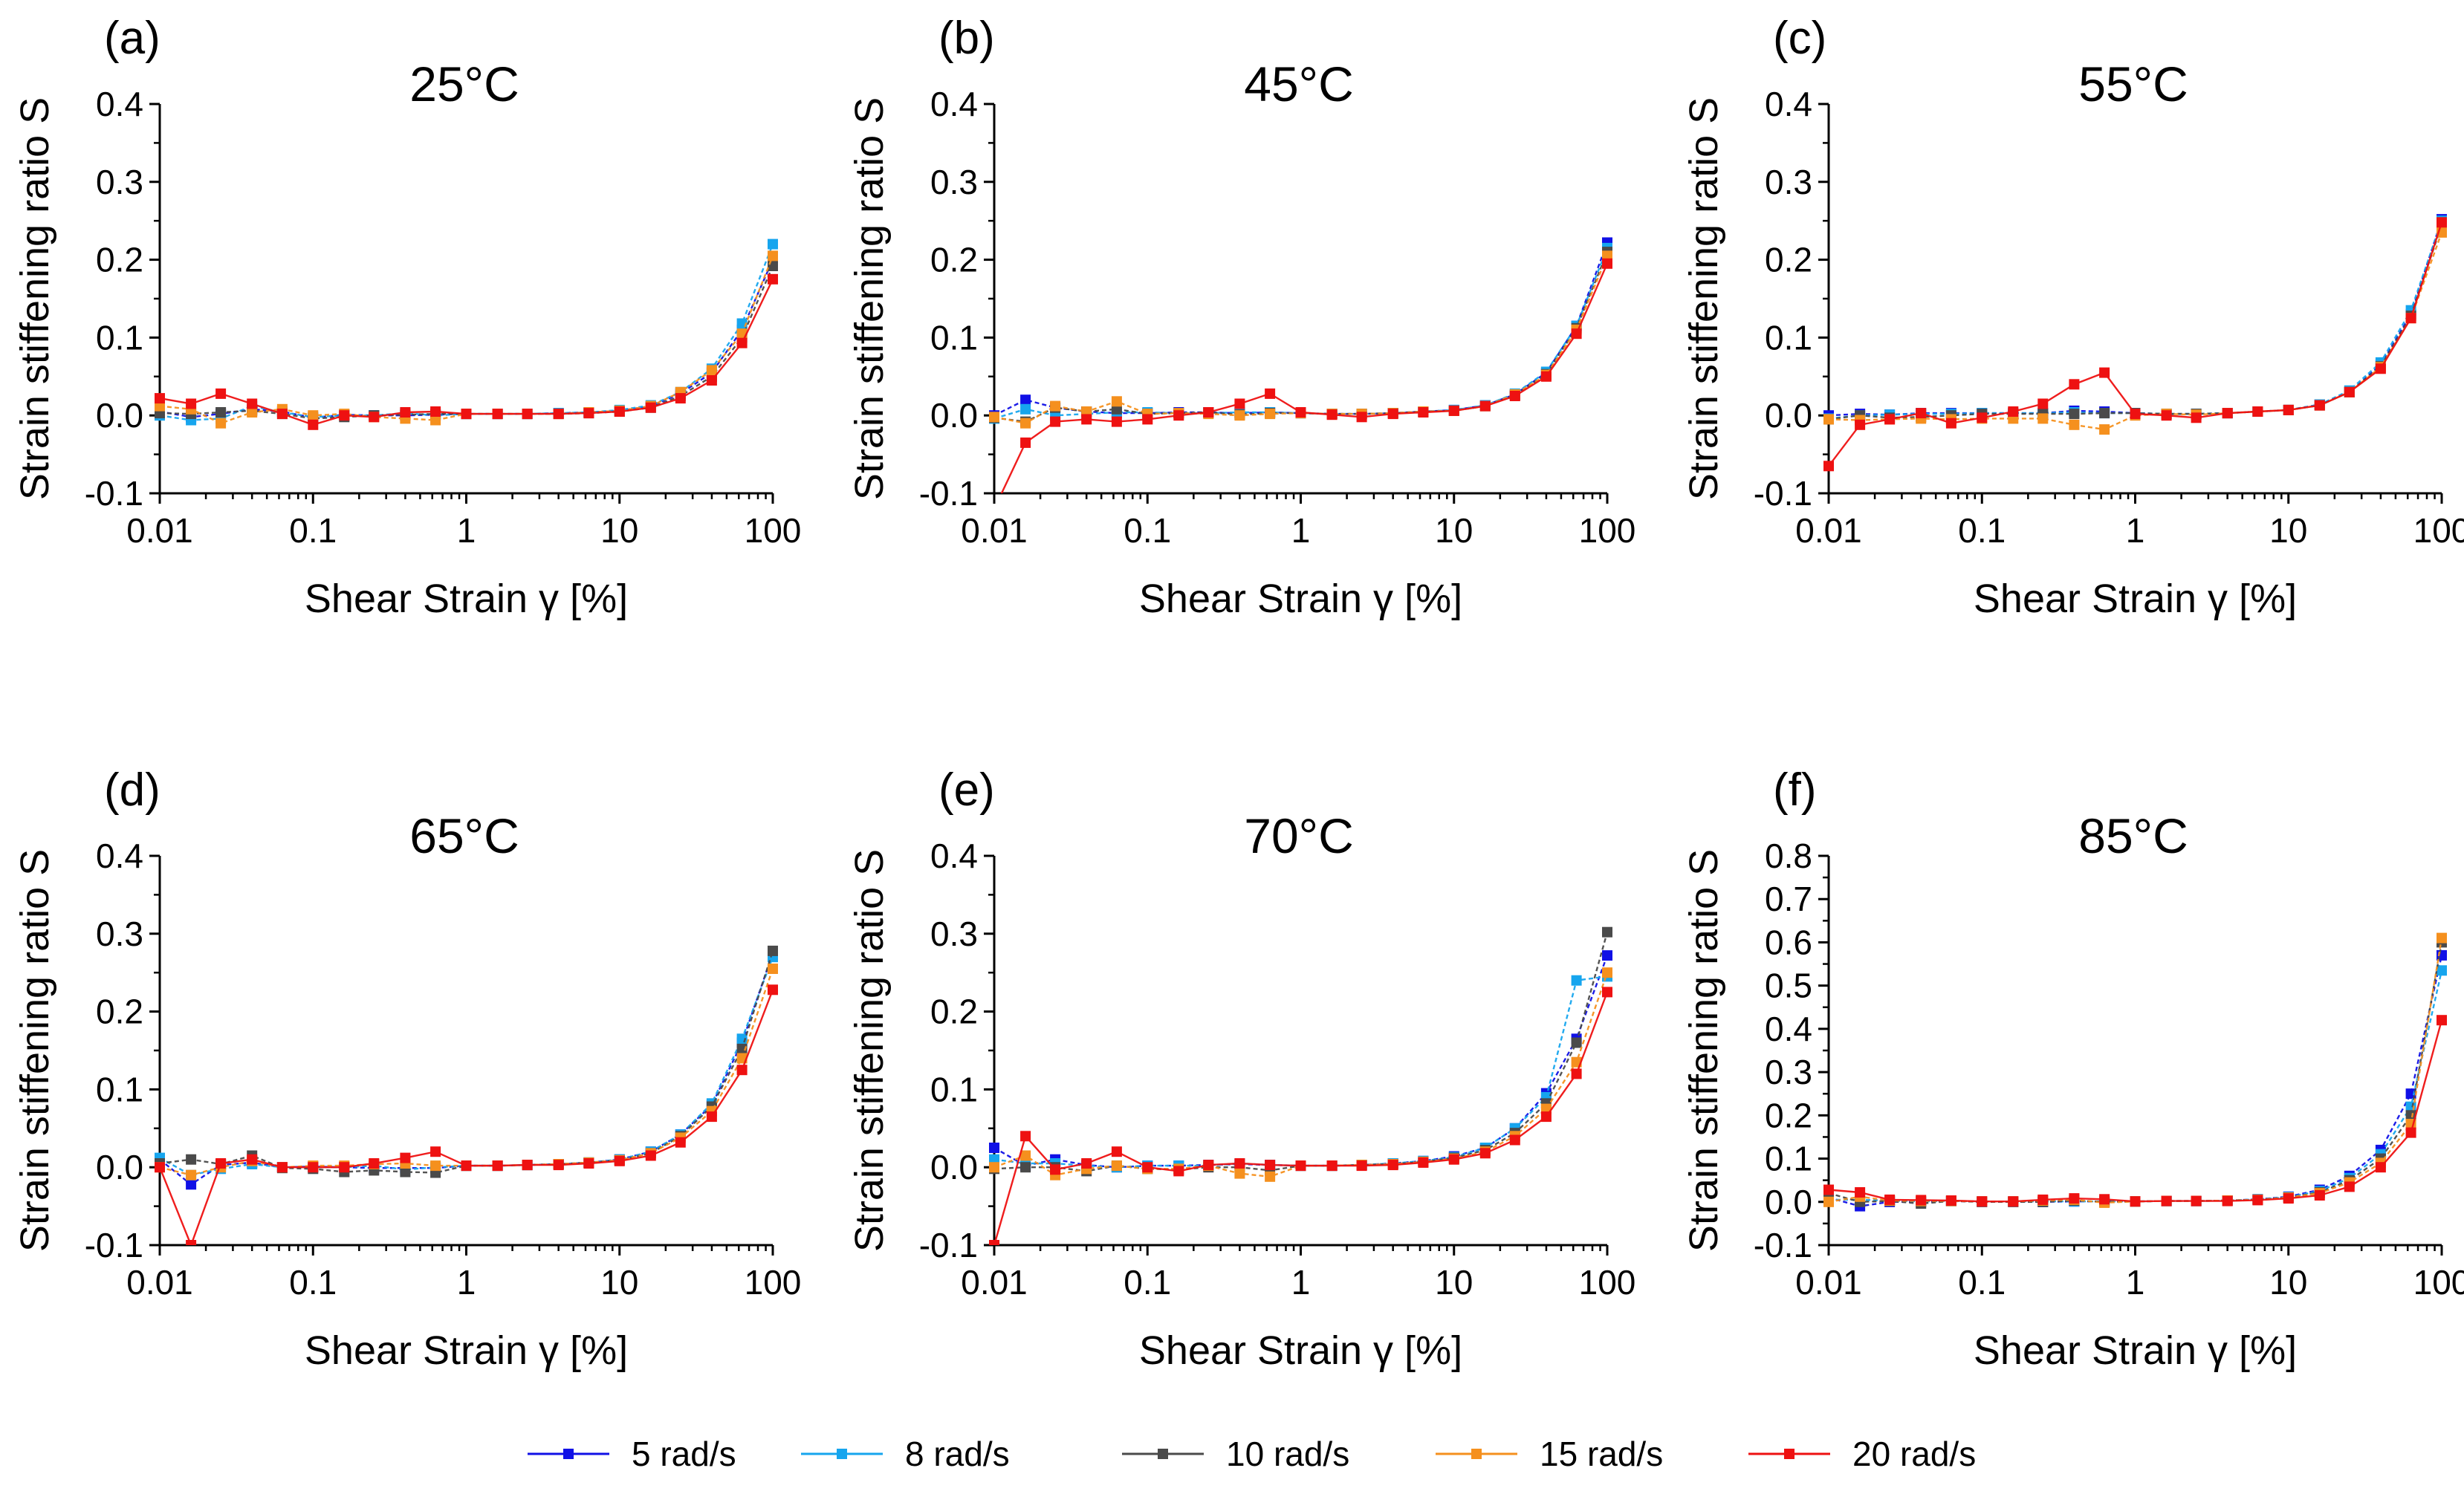  What do you see at coordinates (966, 38) in the screenshot?
I see `panel-label: (b)` at bounding box center [966, 38].